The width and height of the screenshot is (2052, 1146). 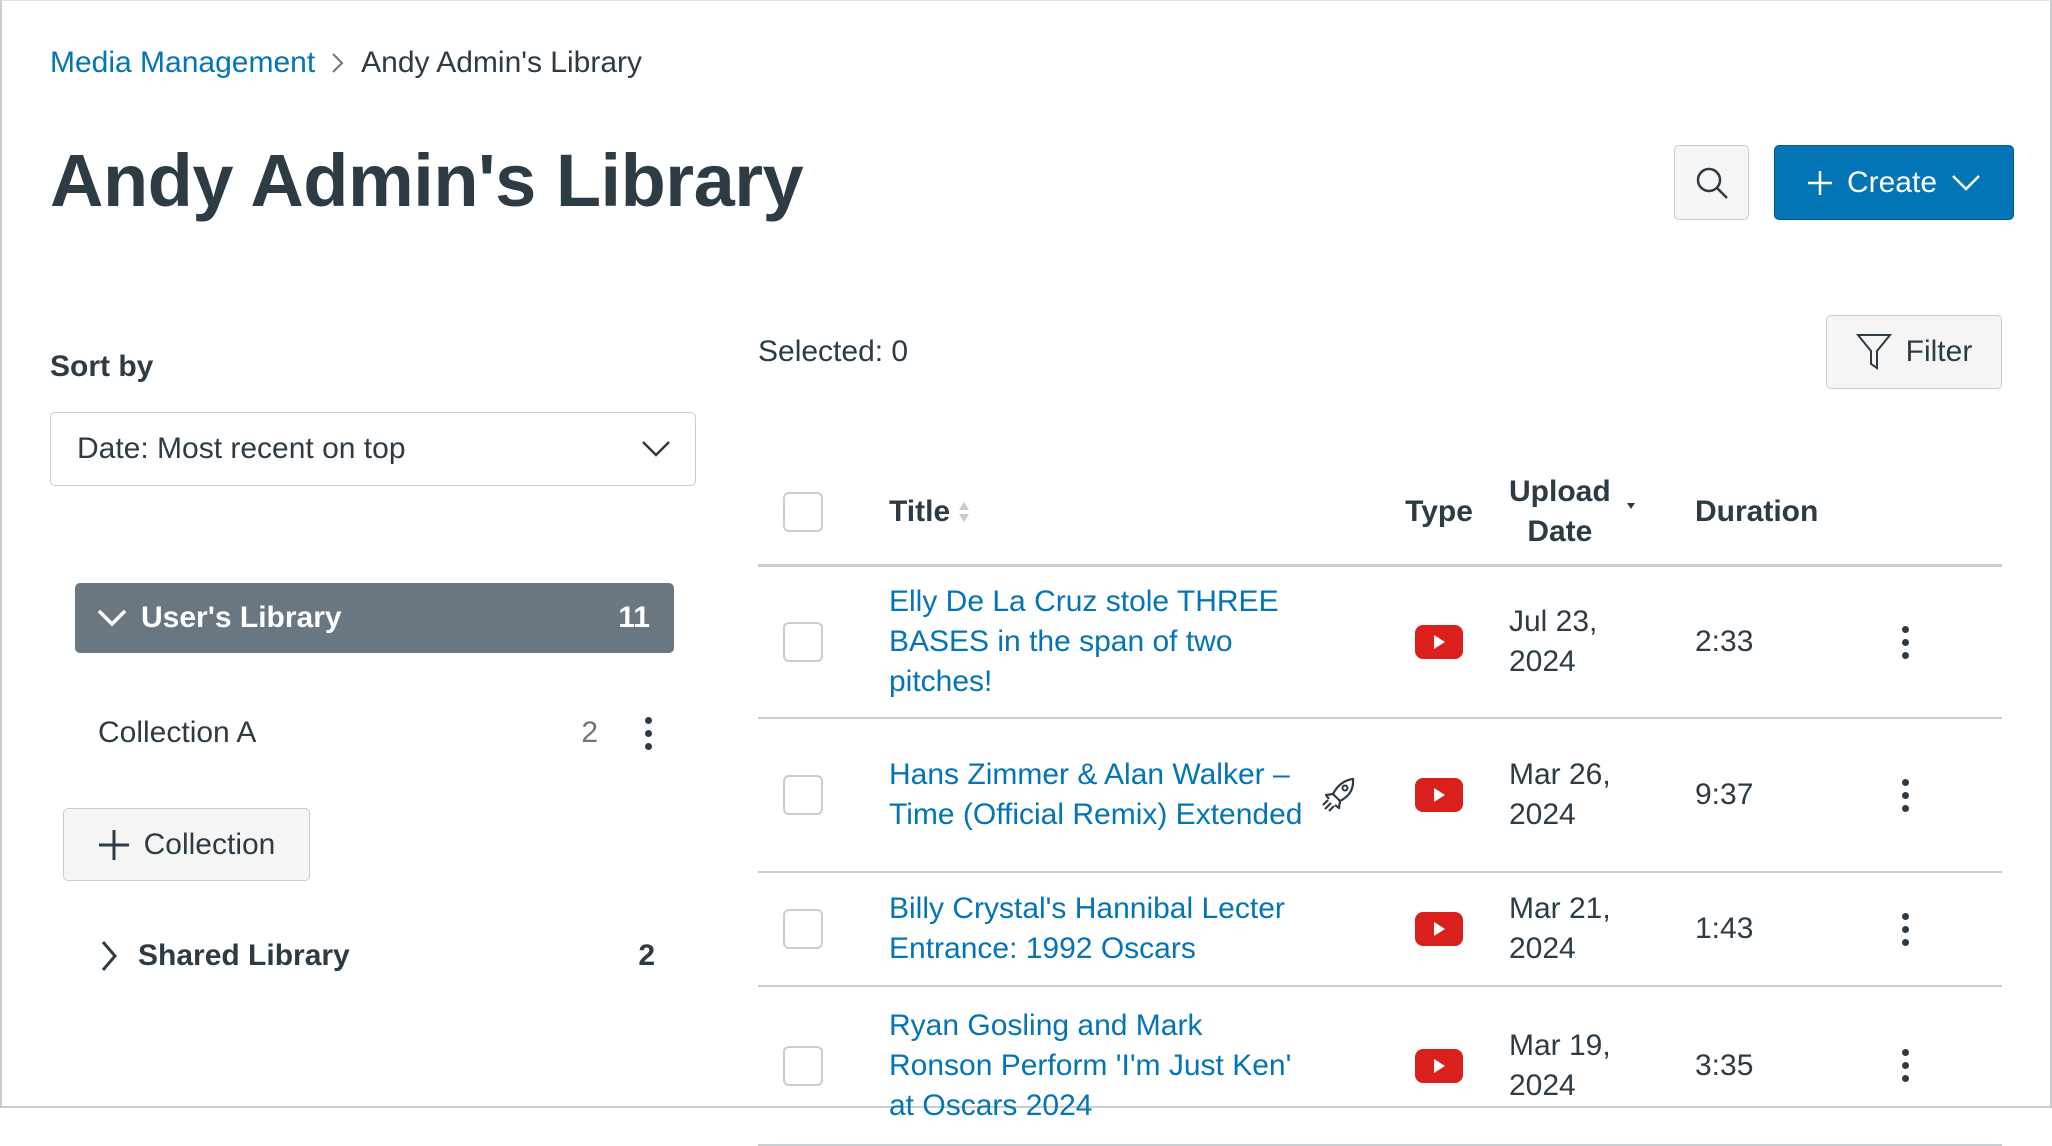 I want to click on shared-library-count: 2, so click(x=646, y=955).